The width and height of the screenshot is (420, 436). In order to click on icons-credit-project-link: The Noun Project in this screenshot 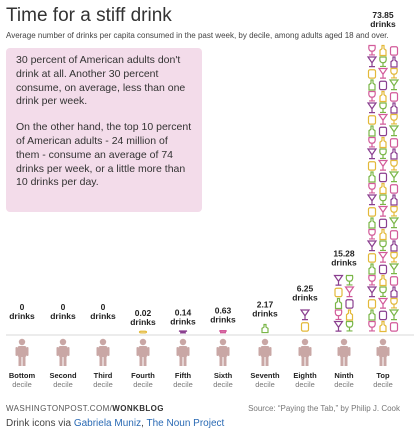, I will do `click(185, 423)`.